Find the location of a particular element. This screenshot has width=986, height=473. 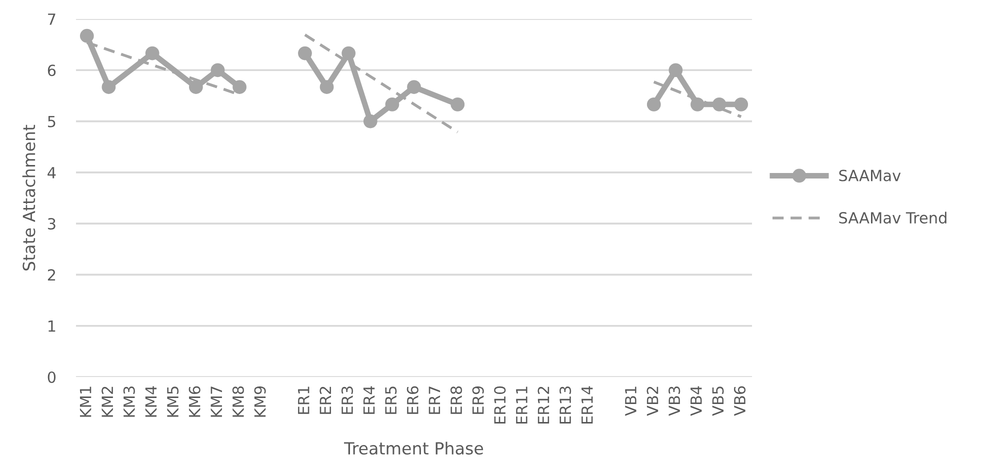

x-tick-label: KM4 is located at coordinates (151, 401).